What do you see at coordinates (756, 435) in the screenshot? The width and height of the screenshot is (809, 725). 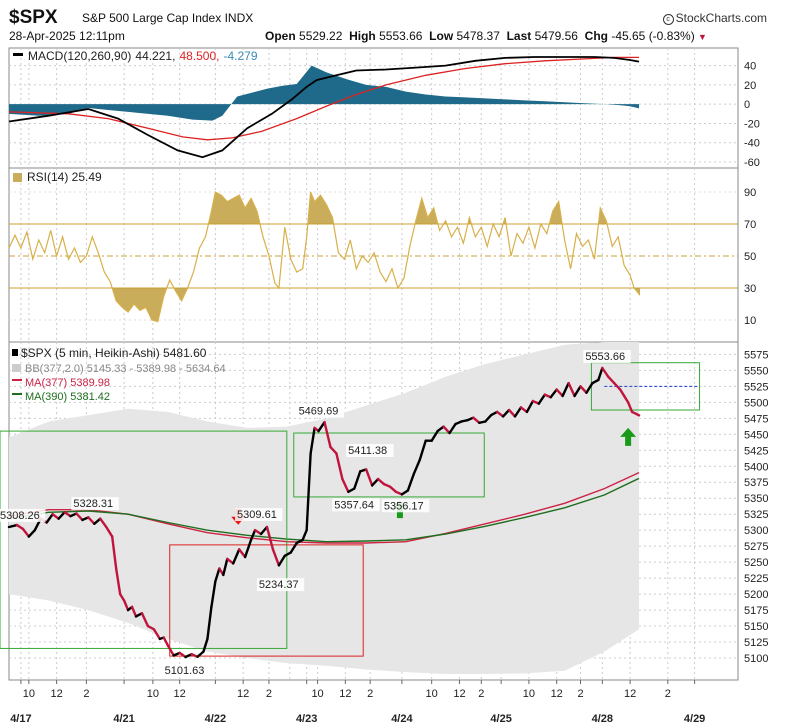 I see `price-y-tick: 5450` at bounding box center [756, 435].